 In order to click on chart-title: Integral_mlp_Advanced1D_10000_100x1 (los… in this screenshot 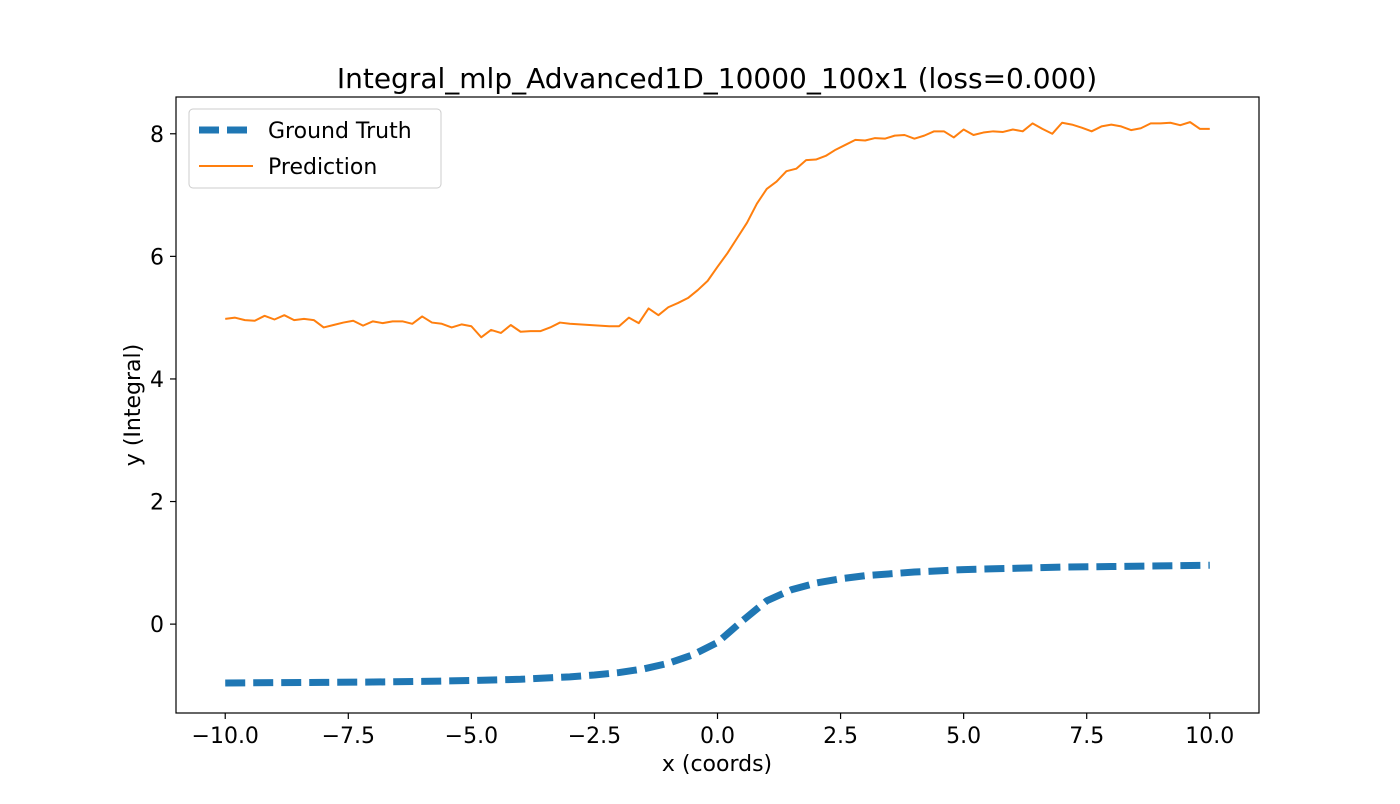, I will do `click(717, 78)`.